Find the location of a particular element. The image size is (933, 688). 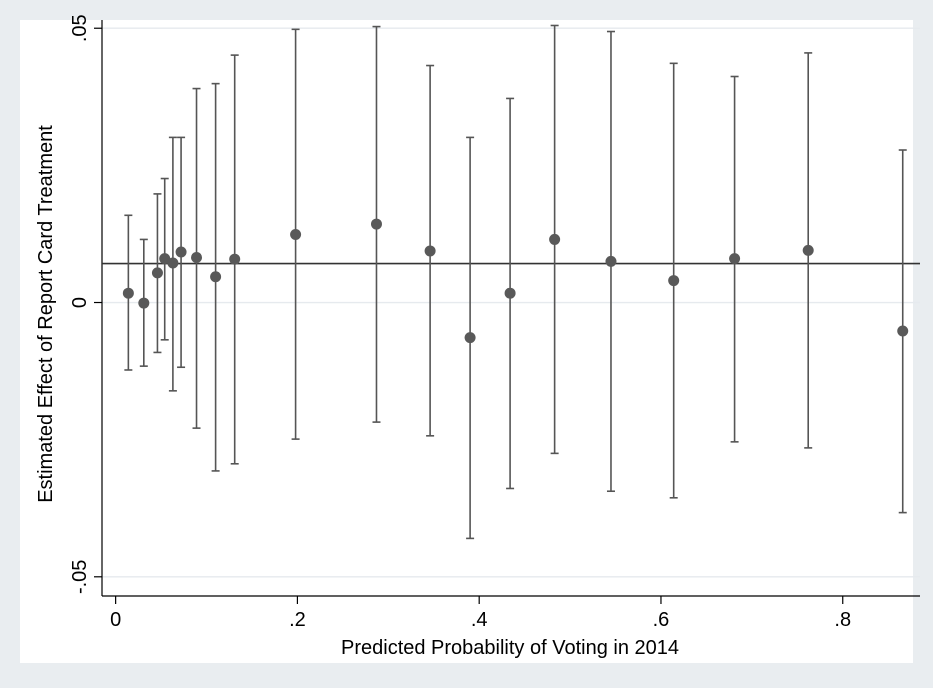

y-tick-label-1: 0 is located at coordinates (80, 302).